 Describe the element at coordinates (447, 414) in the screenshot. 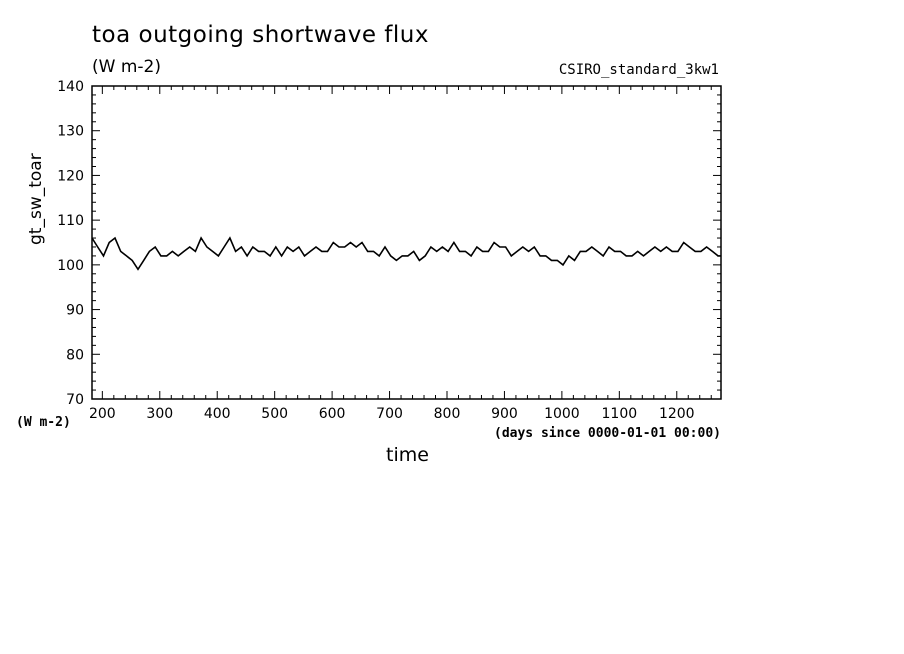

I see `x-tick-label: 800` at that location.